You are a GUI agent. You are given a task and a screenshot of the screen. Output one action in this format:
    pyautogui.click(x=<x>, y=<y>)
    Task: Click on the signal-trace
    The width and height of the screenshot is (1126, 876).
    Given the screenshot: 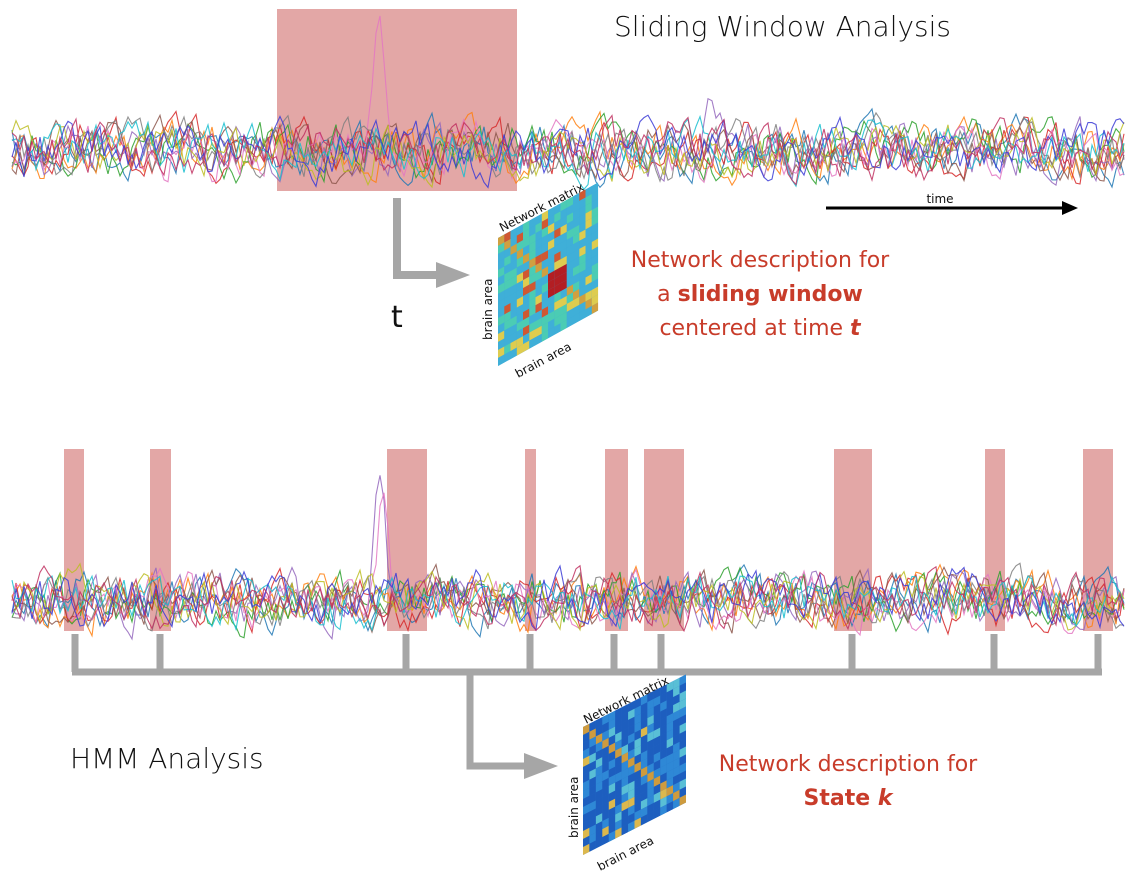 What is the action you would take?
    pyautogui.click(x=568, y=151)
    